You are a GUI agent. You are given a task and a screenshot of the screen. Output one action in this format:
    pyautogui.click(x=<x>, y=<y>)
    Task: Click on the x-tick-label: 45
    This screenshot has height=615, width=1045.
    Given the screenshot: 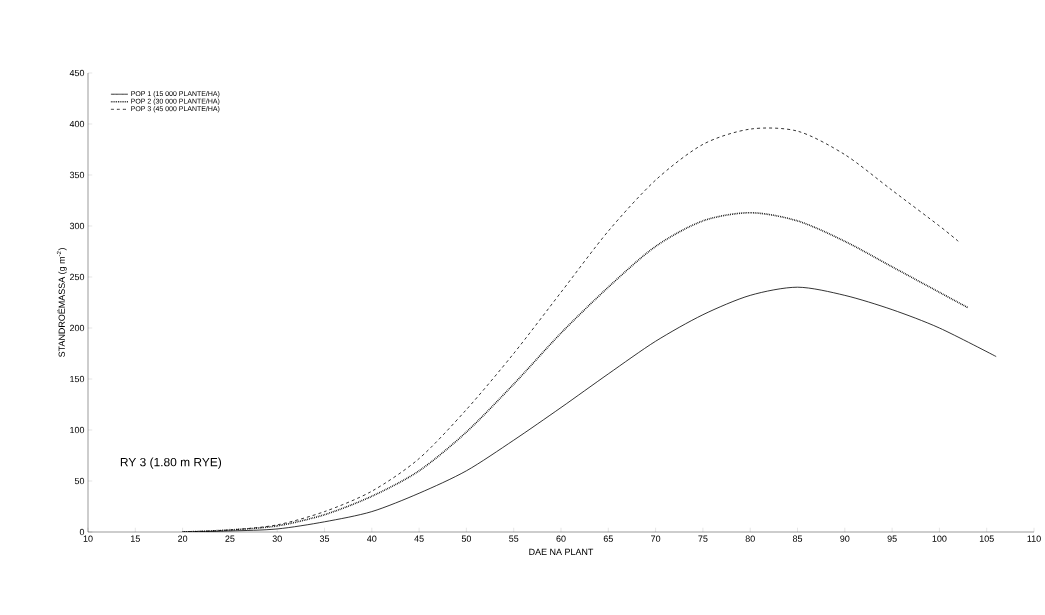 What is the action you would take?
    pyautogui.click(x=419, y=538)
    